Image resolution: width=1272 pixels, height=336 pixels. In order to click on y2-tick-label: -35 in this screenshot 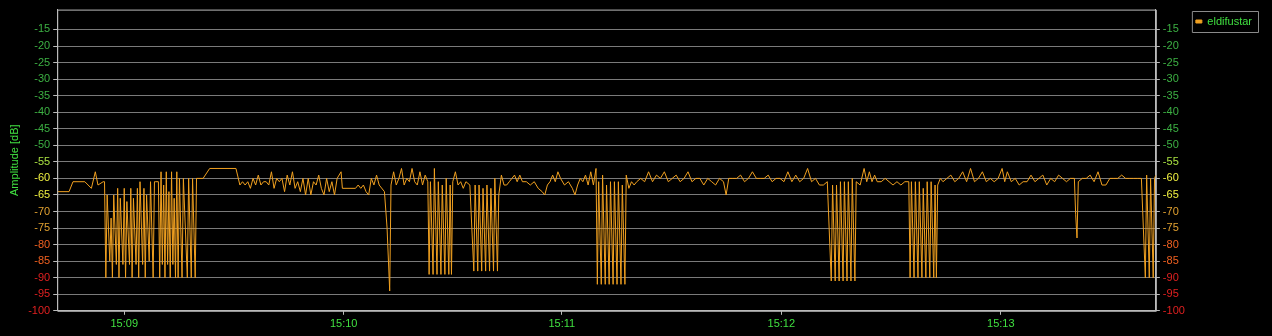, I will do `click(1170, 94)`.